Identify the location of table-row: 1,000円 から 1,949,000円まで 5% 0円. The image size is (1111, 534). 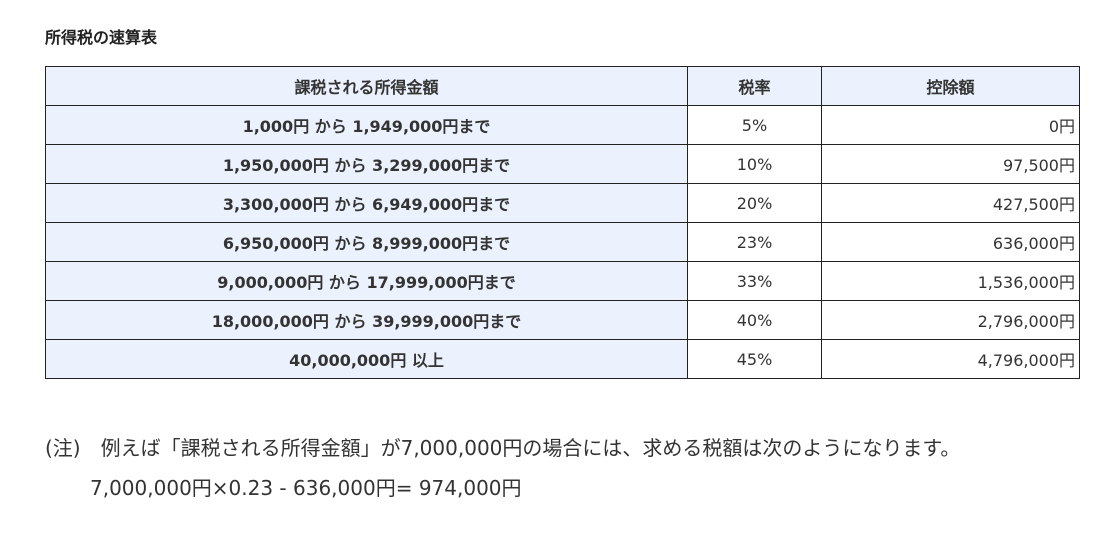
(562, 125).